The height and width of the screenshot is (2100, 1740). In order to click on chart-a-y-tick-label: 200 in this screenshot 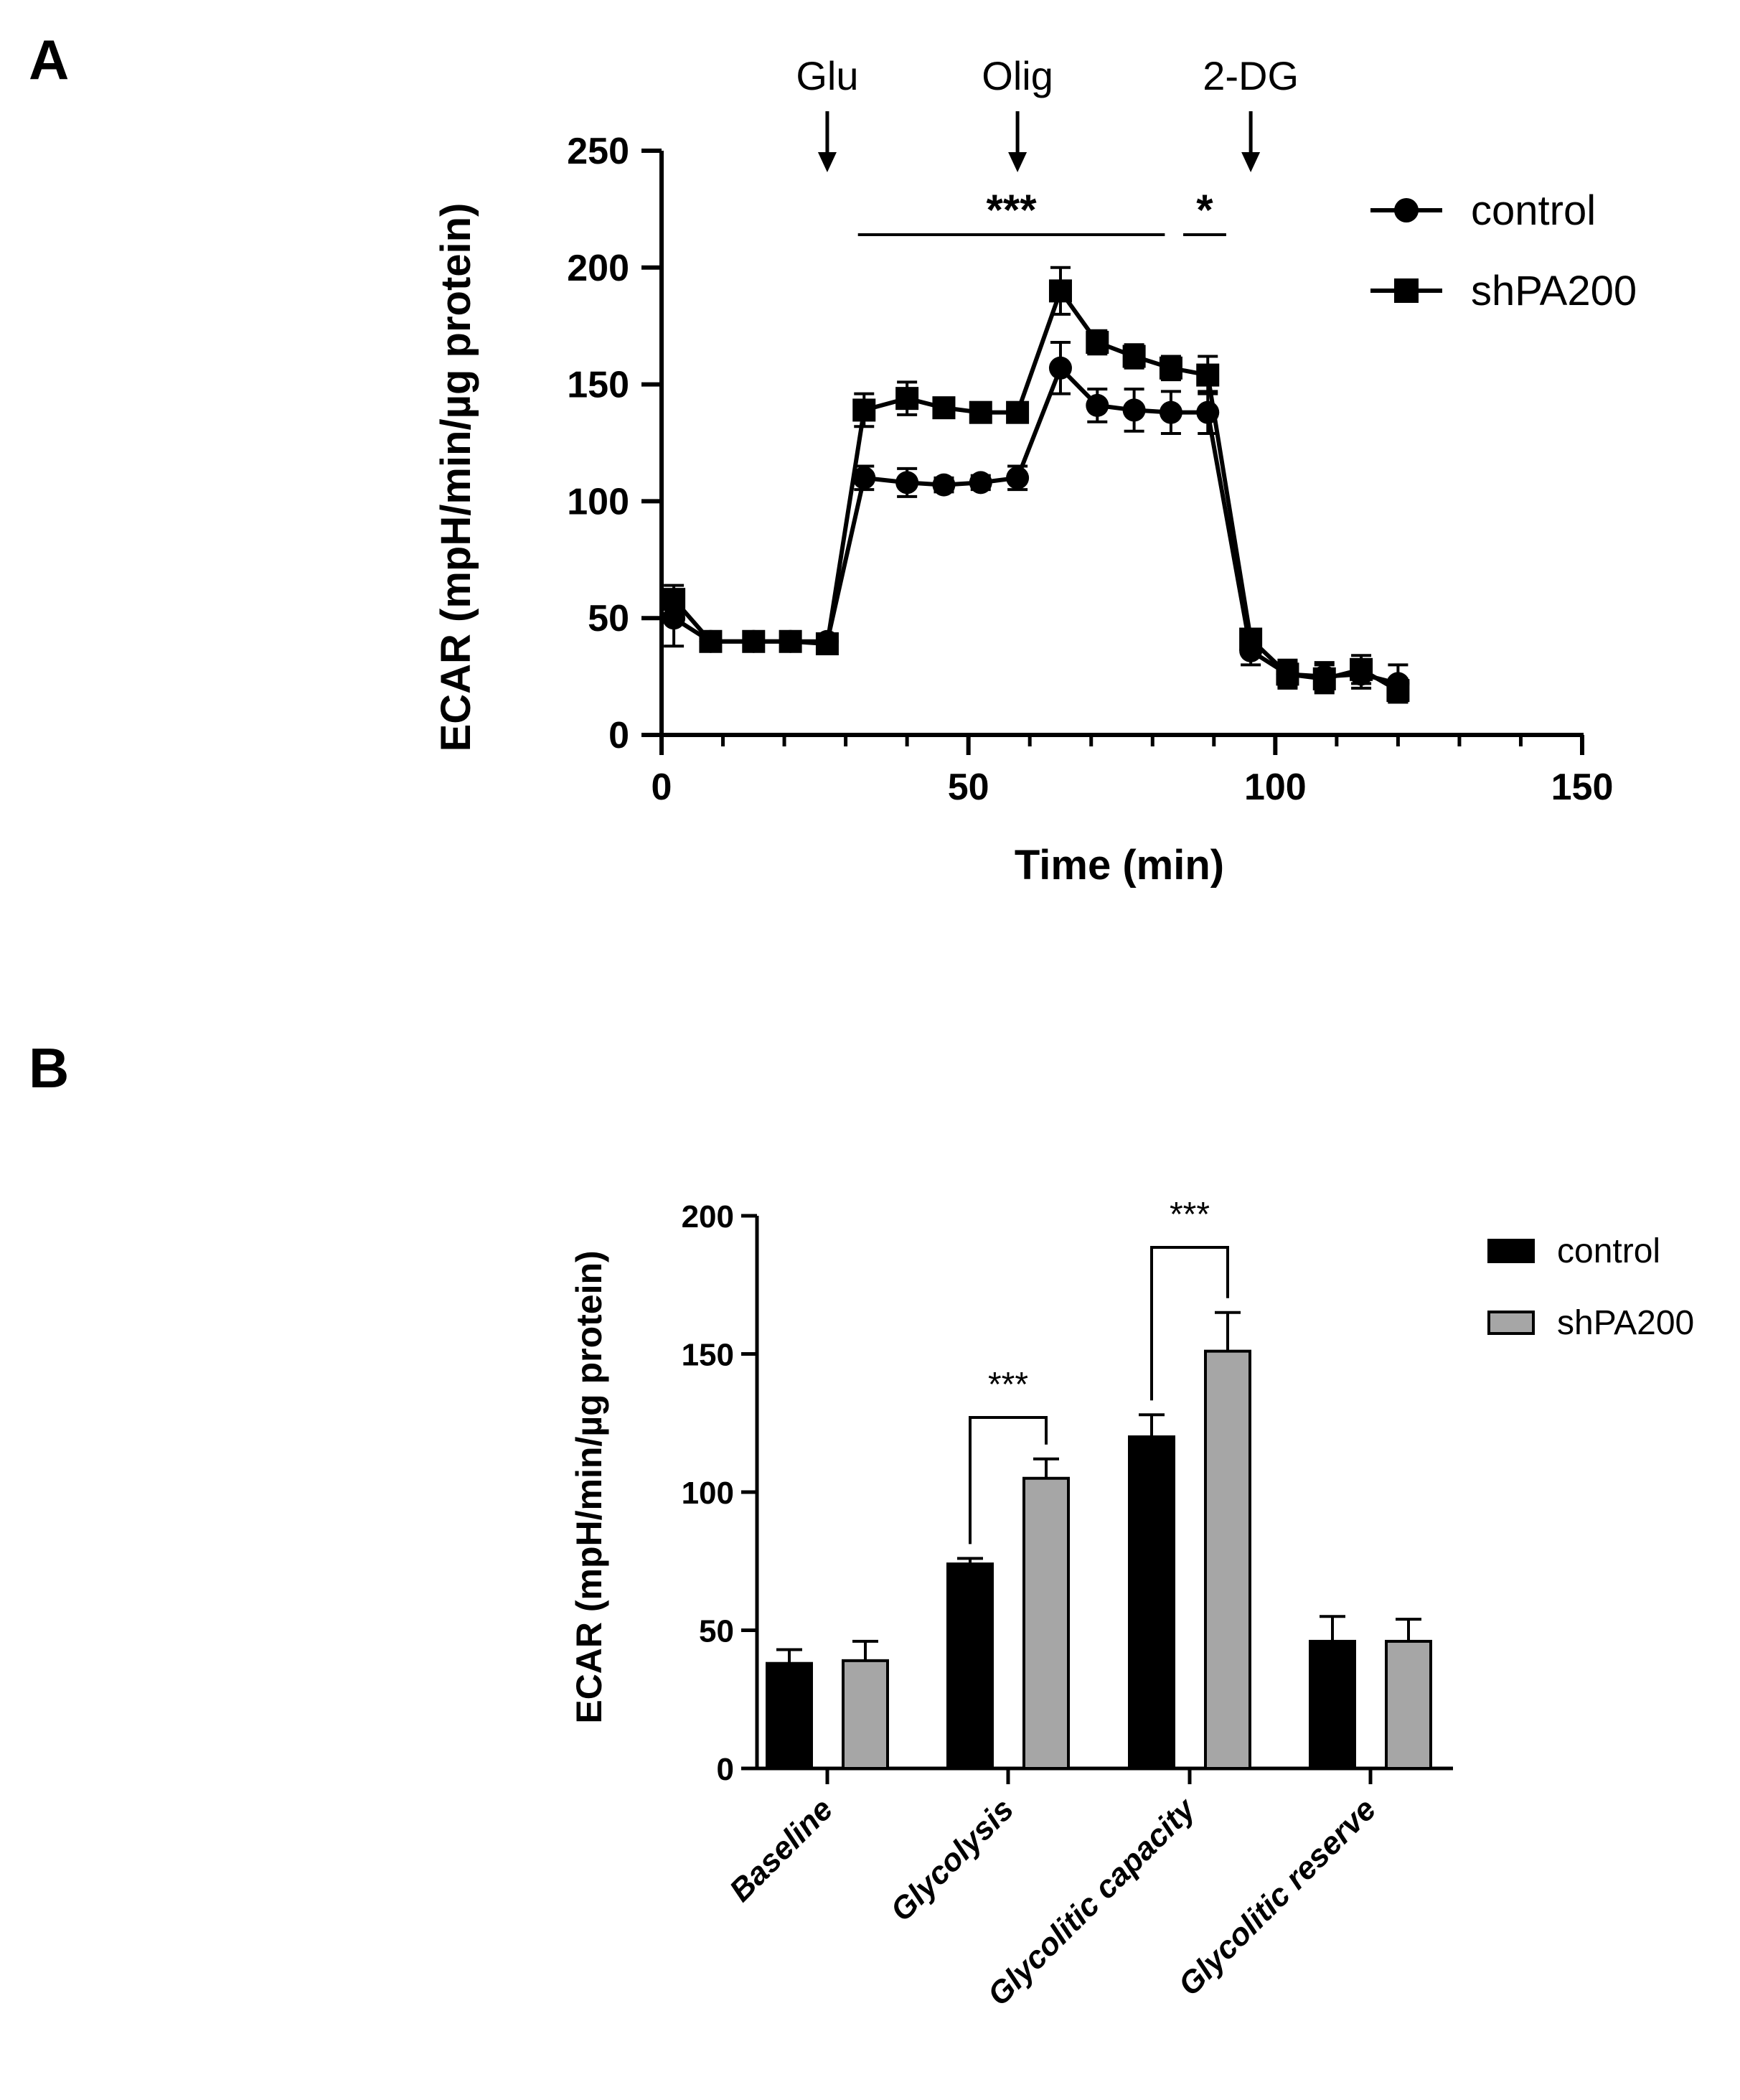, I will do `click(598, 268)`.